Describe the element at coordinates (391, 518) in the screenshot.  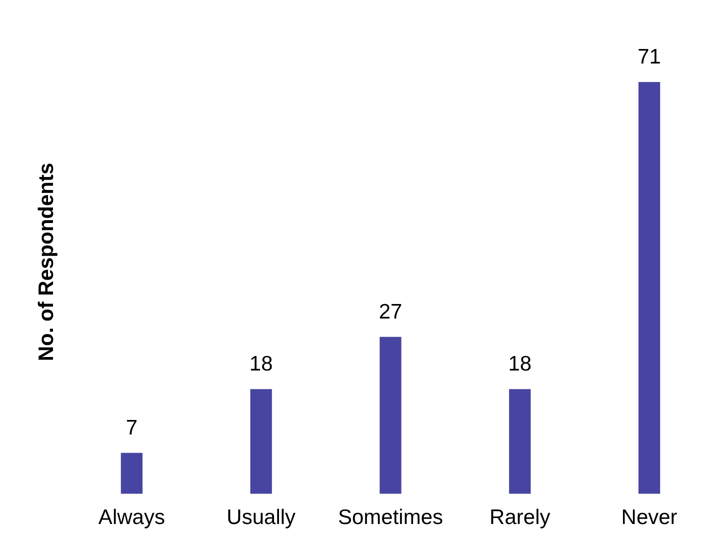
I see `x-tick-label: Sometimes` at that location.